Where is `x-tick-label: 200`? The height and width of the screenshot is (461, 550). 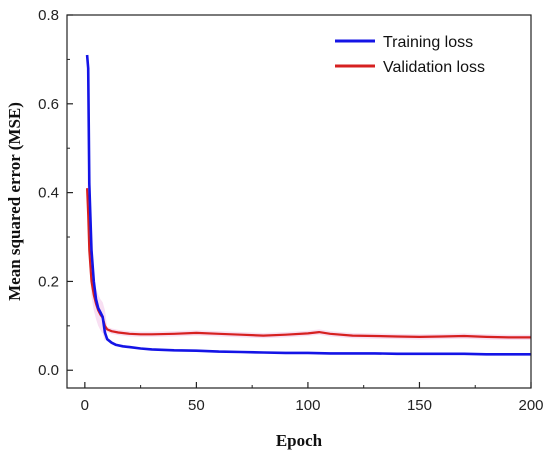
x-tick-label: 200 is located at coordinates (530, 405).